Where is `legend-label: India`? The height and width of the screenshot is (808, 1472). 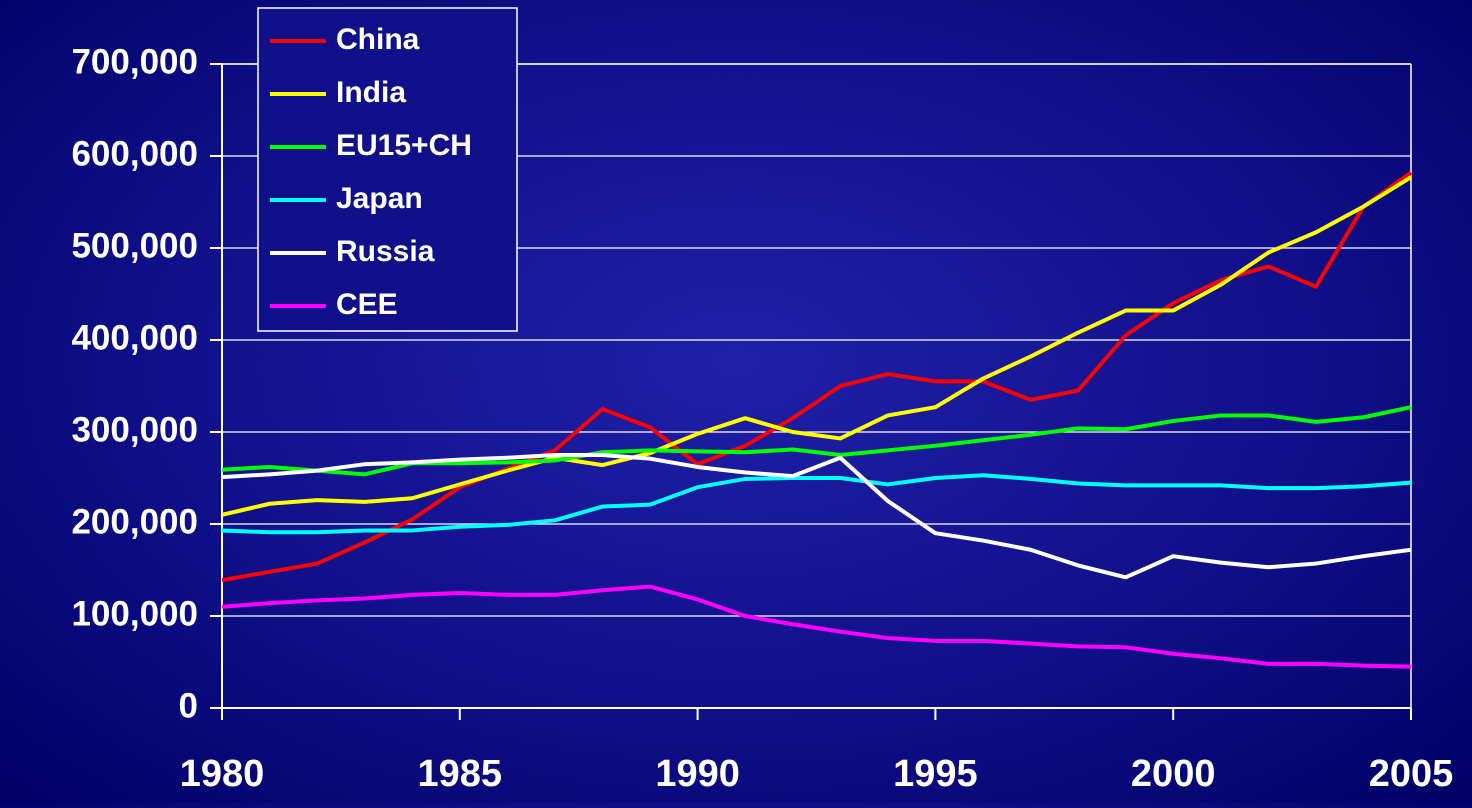
legend-label: India is located at coordinates (371, 92).